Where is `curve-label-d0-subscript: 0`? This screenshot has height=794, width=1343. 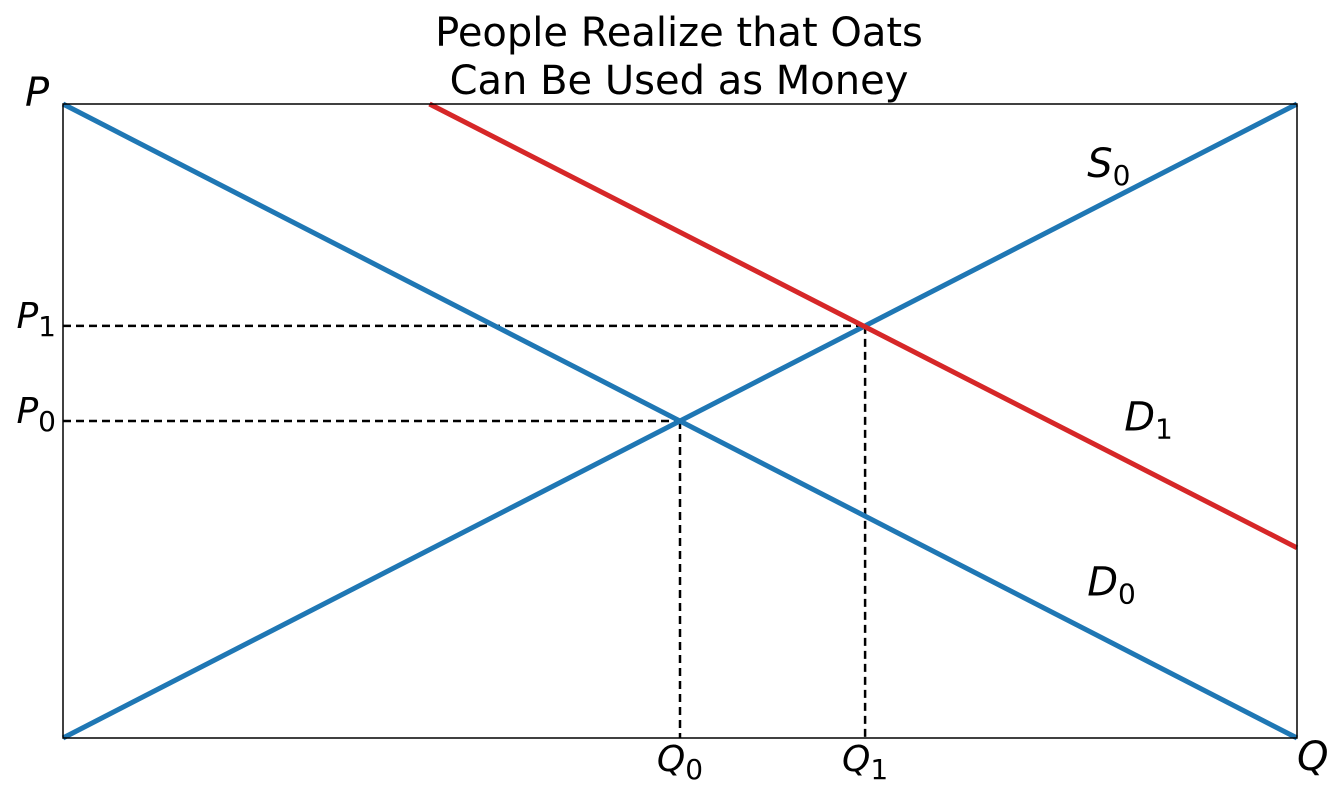 curve-label-d0-subscript: 0 is located at coordinates (1127, 593).